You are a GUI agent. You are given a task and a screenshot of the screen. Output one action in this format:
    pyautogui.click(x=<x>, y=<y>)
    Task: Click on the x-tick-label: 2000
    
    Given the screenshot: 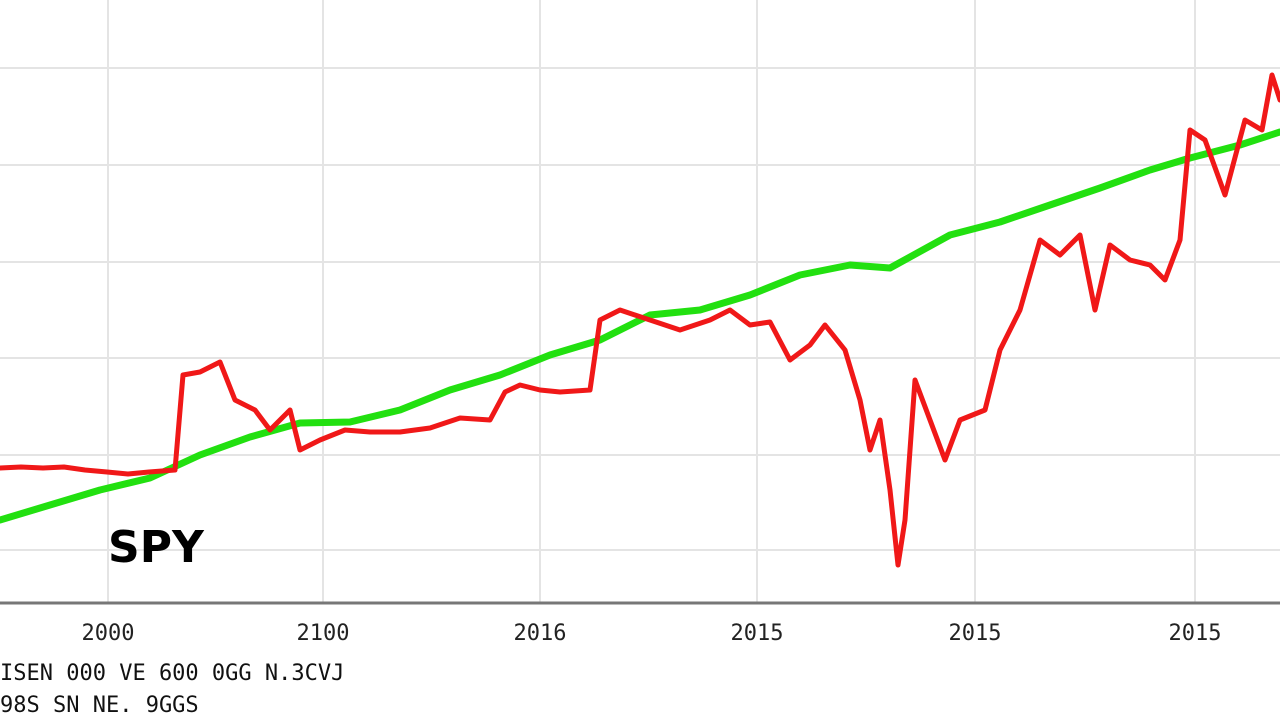 What is the action you would take?
    pyautogui.click(x=108, y=633)
    